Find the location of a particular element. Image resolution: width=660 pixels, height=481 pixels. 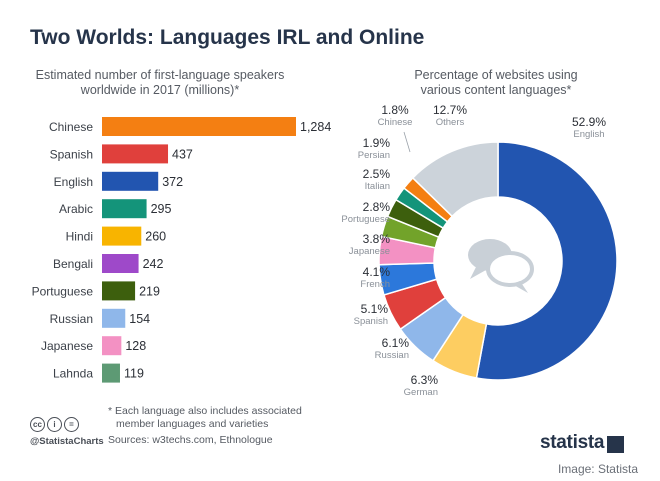

bar-category-label: Arabic is located at coordinates (76, 209).